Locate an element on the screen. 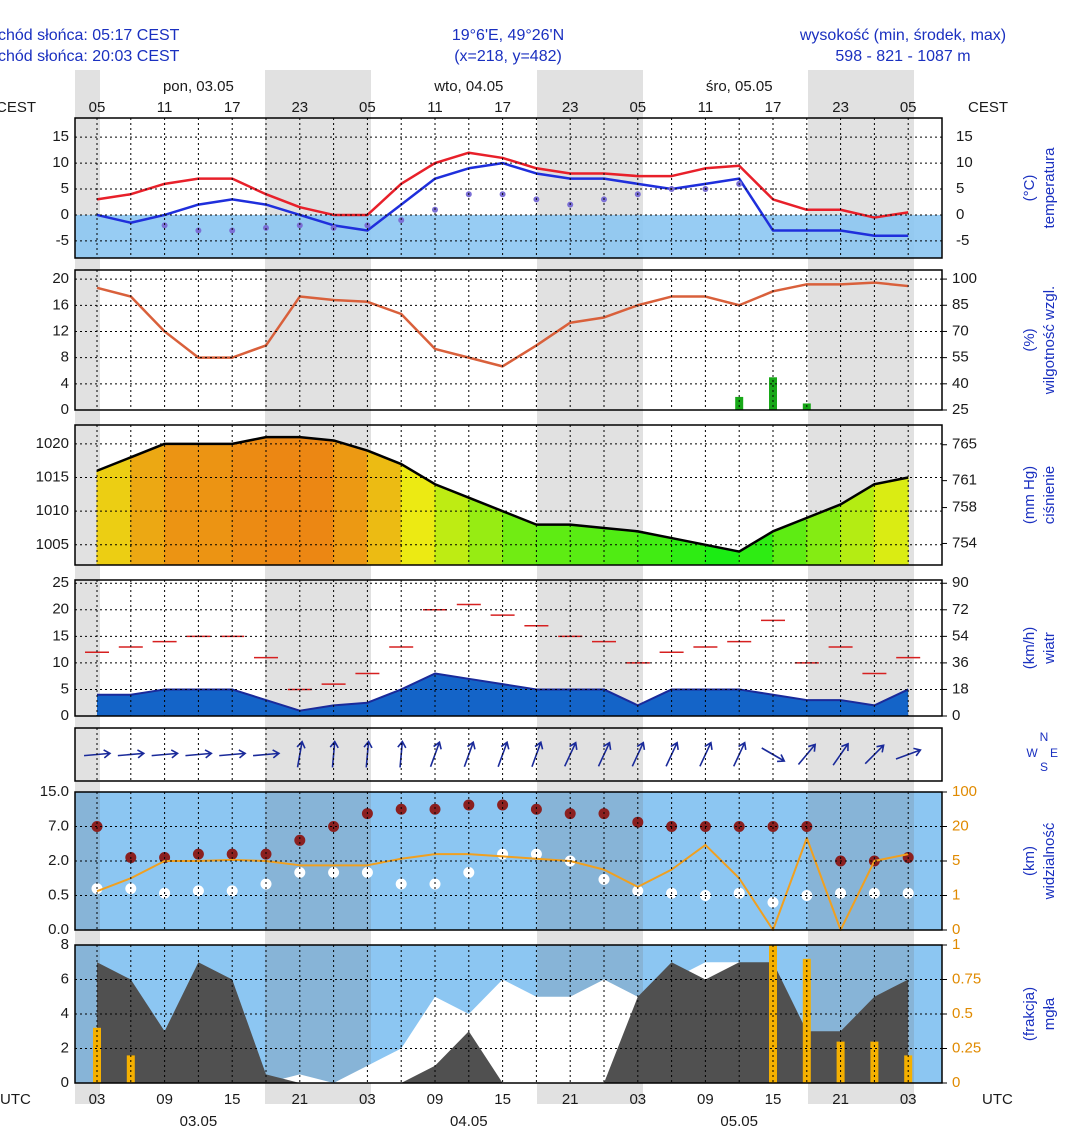 The image size is (1080, 1142). y2-tick-label: 754 is located at coordinates (964, 542).